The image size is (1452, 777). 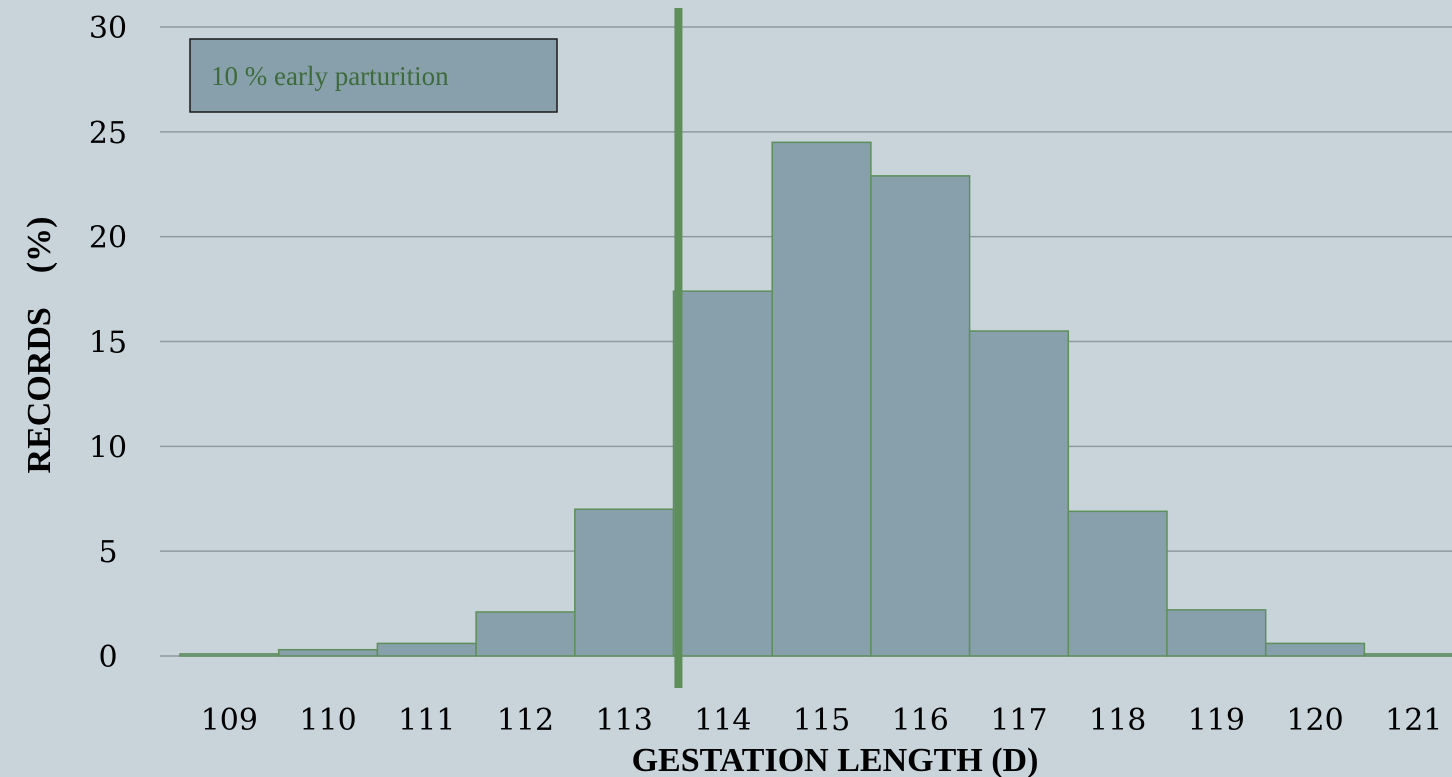 What do you see at coordinates (108, 238) in the screenshot?
I see `y-tick-label: 20` at bounding box center [108, 238].